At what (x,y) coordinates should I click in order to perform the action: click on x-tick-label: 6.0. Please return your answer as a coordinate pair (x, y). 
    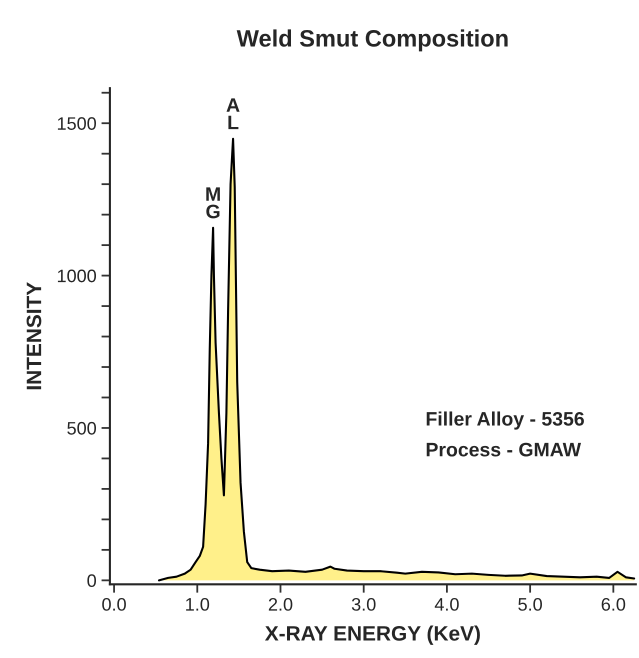
    Looking at the image, I should click on (614, 604).